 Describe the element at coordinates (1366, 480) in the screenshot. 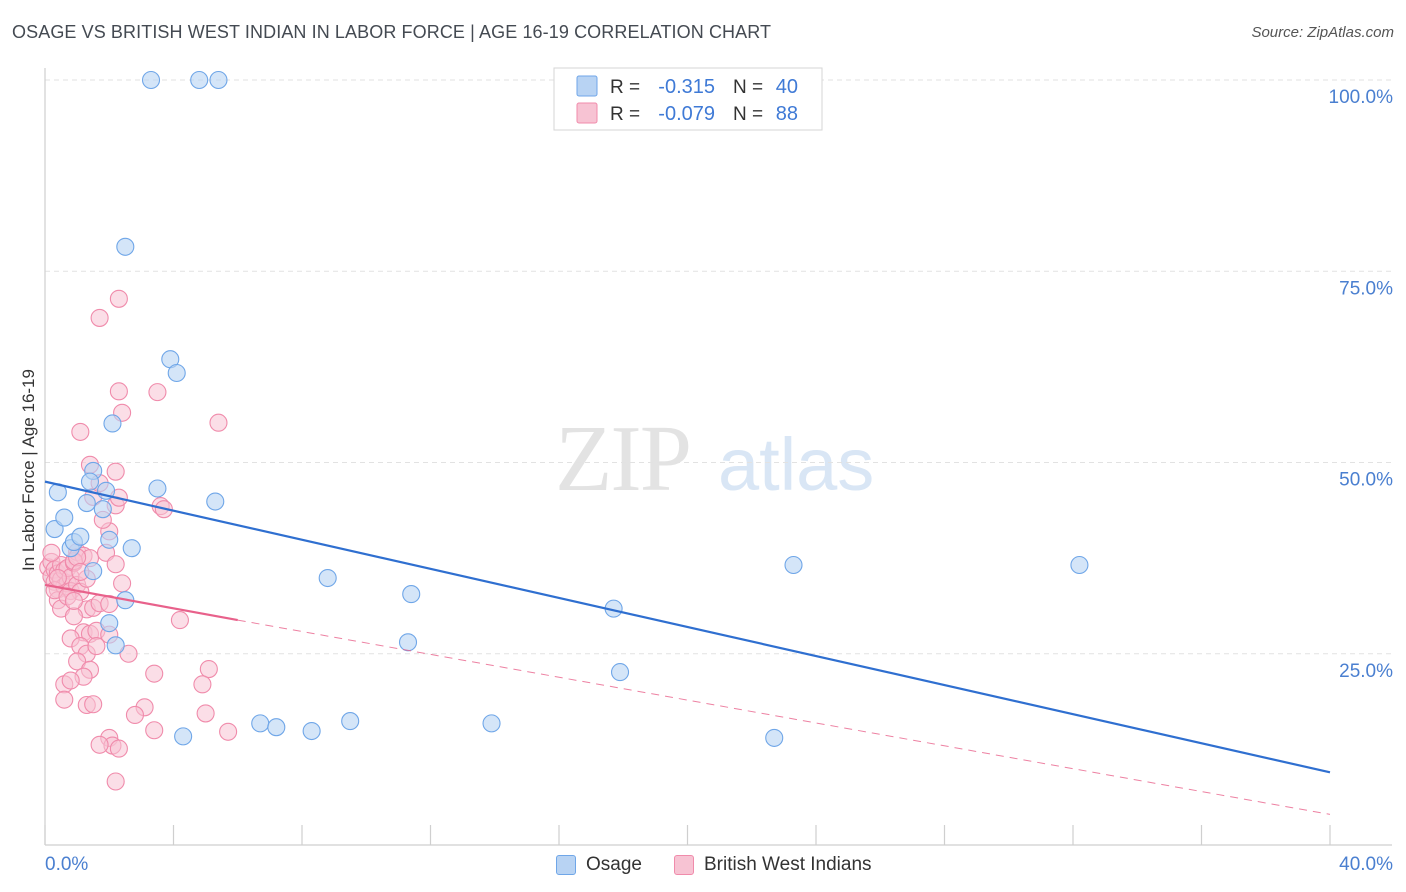

I see `y-tick-label: 50.0%` at that location.